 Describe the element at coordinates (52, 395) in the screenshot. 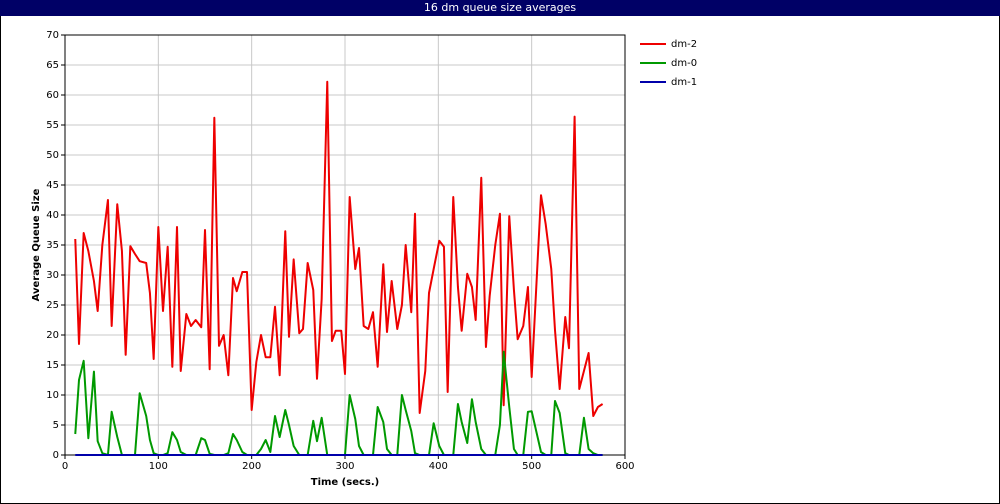

I see `y-tick-label: 10` at that location.